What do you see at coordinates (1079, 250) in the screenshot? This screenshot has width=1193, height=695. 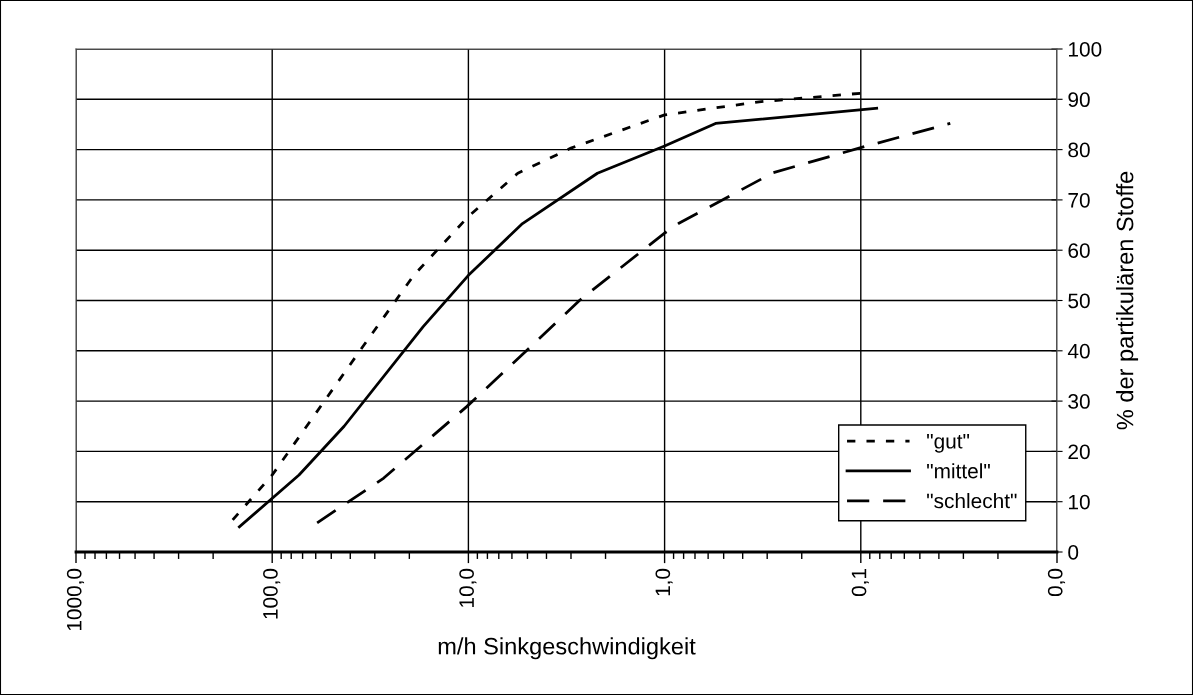 I see `y-tick-label: 60` at bounding box center [1079, 250].